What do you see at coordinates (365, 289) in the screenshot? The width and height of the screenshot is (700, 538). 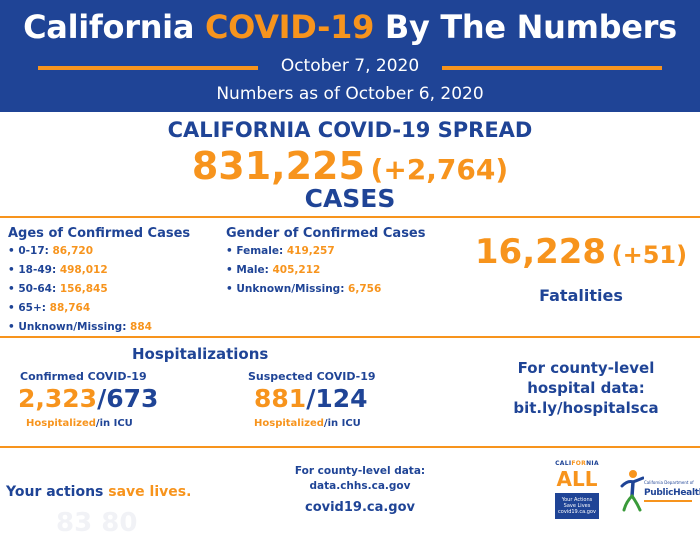 I see `gender-stat-value: 6,756` at bounding box center [365, 289].